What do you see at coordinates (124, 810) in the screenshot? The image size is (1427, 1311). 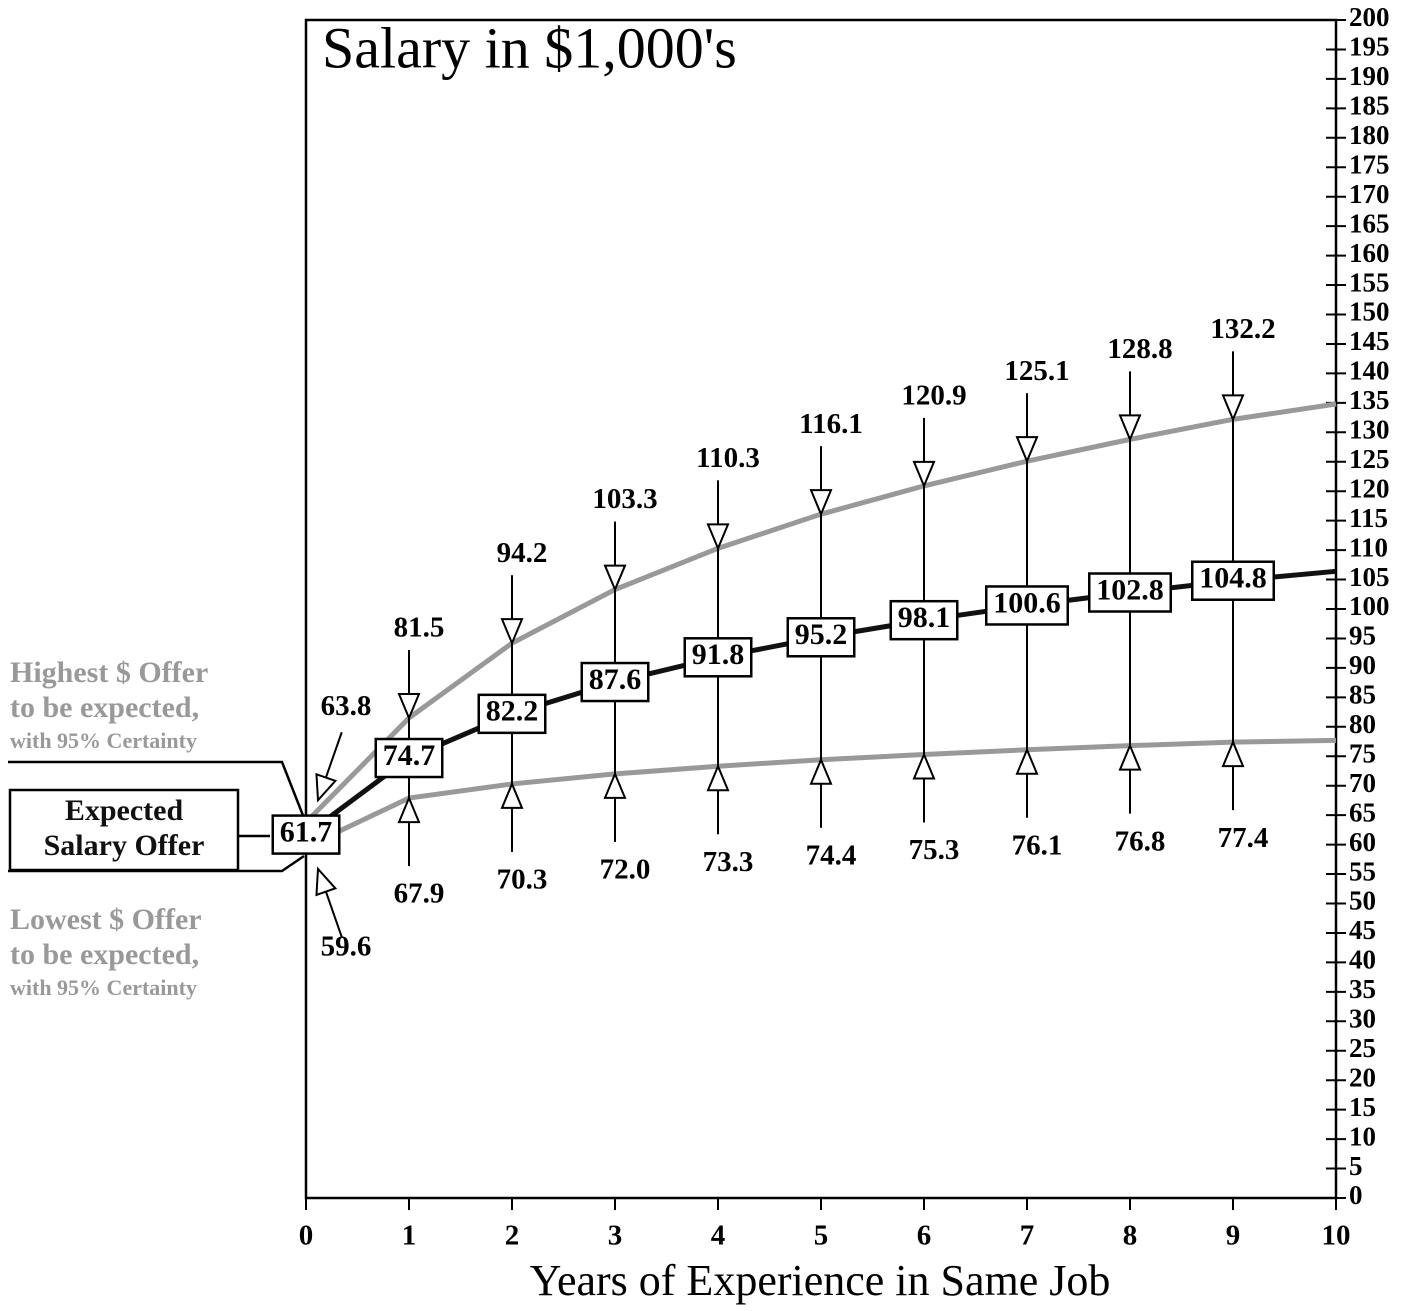 I see `annotation: Expected` at bounding box center [124, 810].